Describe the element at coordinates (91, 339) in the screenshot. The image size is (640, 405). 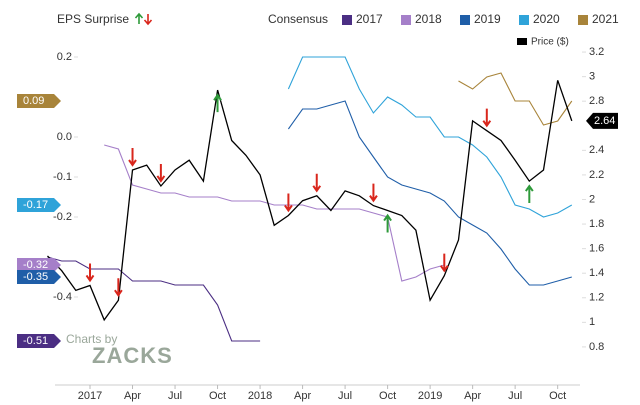
I see `credit-line: Charts by` at that location.